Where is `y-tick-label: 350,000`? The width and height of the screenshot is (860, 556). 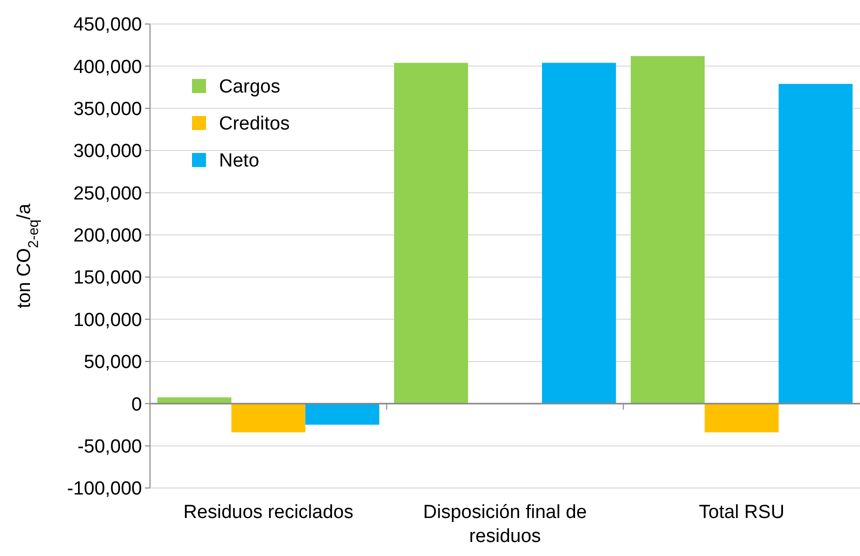 y-tick-label: 350,000 is located at coordinates (107, 109).